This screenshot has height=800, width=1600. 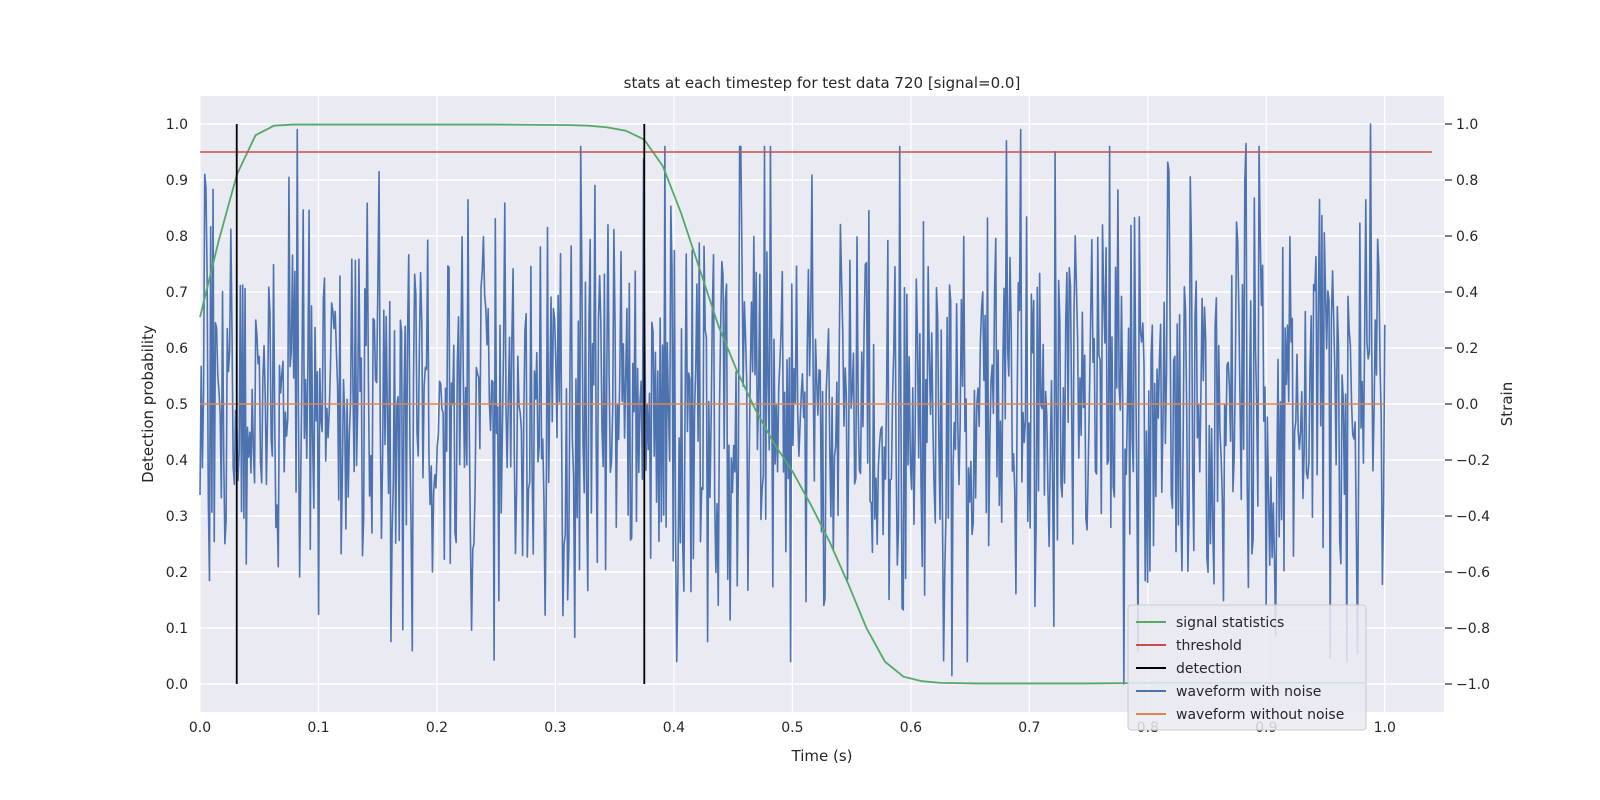 What do you see at coordinates (1507, 404) in the screenshot?
I see `y-axis-label-right: Strain` at bounding box center [1507, 404].